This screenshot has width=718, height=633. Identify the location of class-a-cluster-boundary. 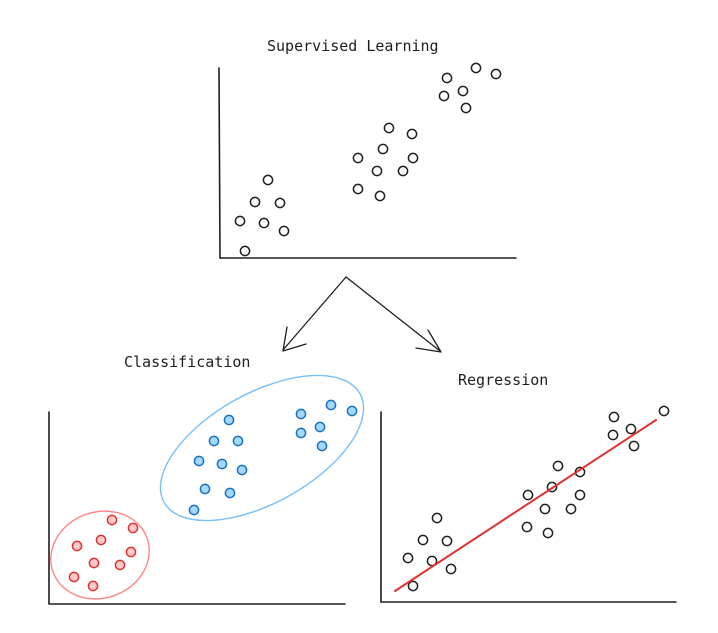
(100, 555).